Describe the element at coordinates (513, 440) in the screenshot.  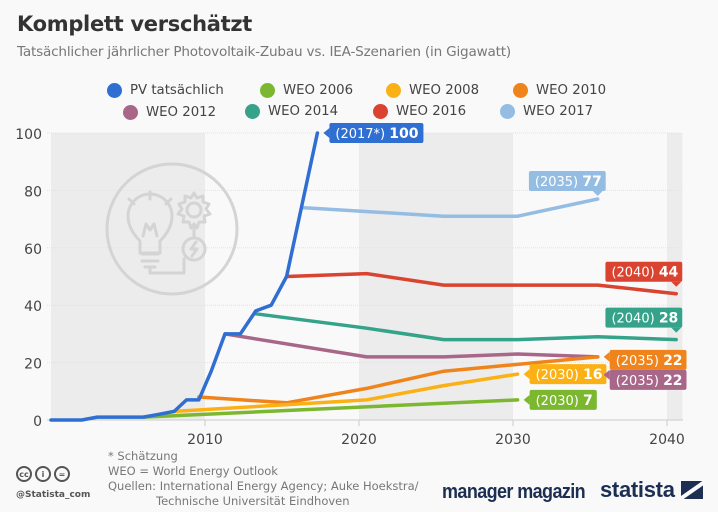
I see `x-tick-label: 2030` at that location.